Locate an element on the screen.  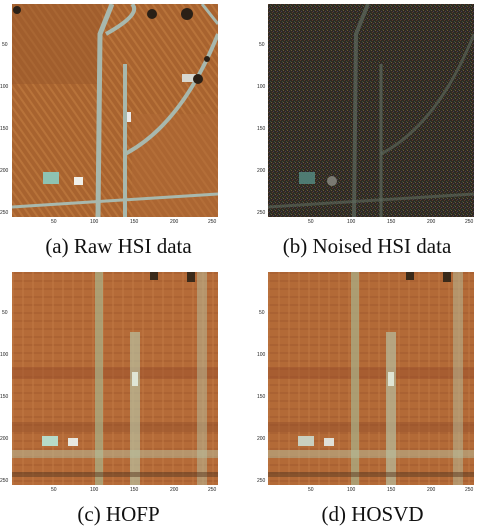
caption-raw-hsi: (a) Raw HSI data is located at coordinates (118, 246).